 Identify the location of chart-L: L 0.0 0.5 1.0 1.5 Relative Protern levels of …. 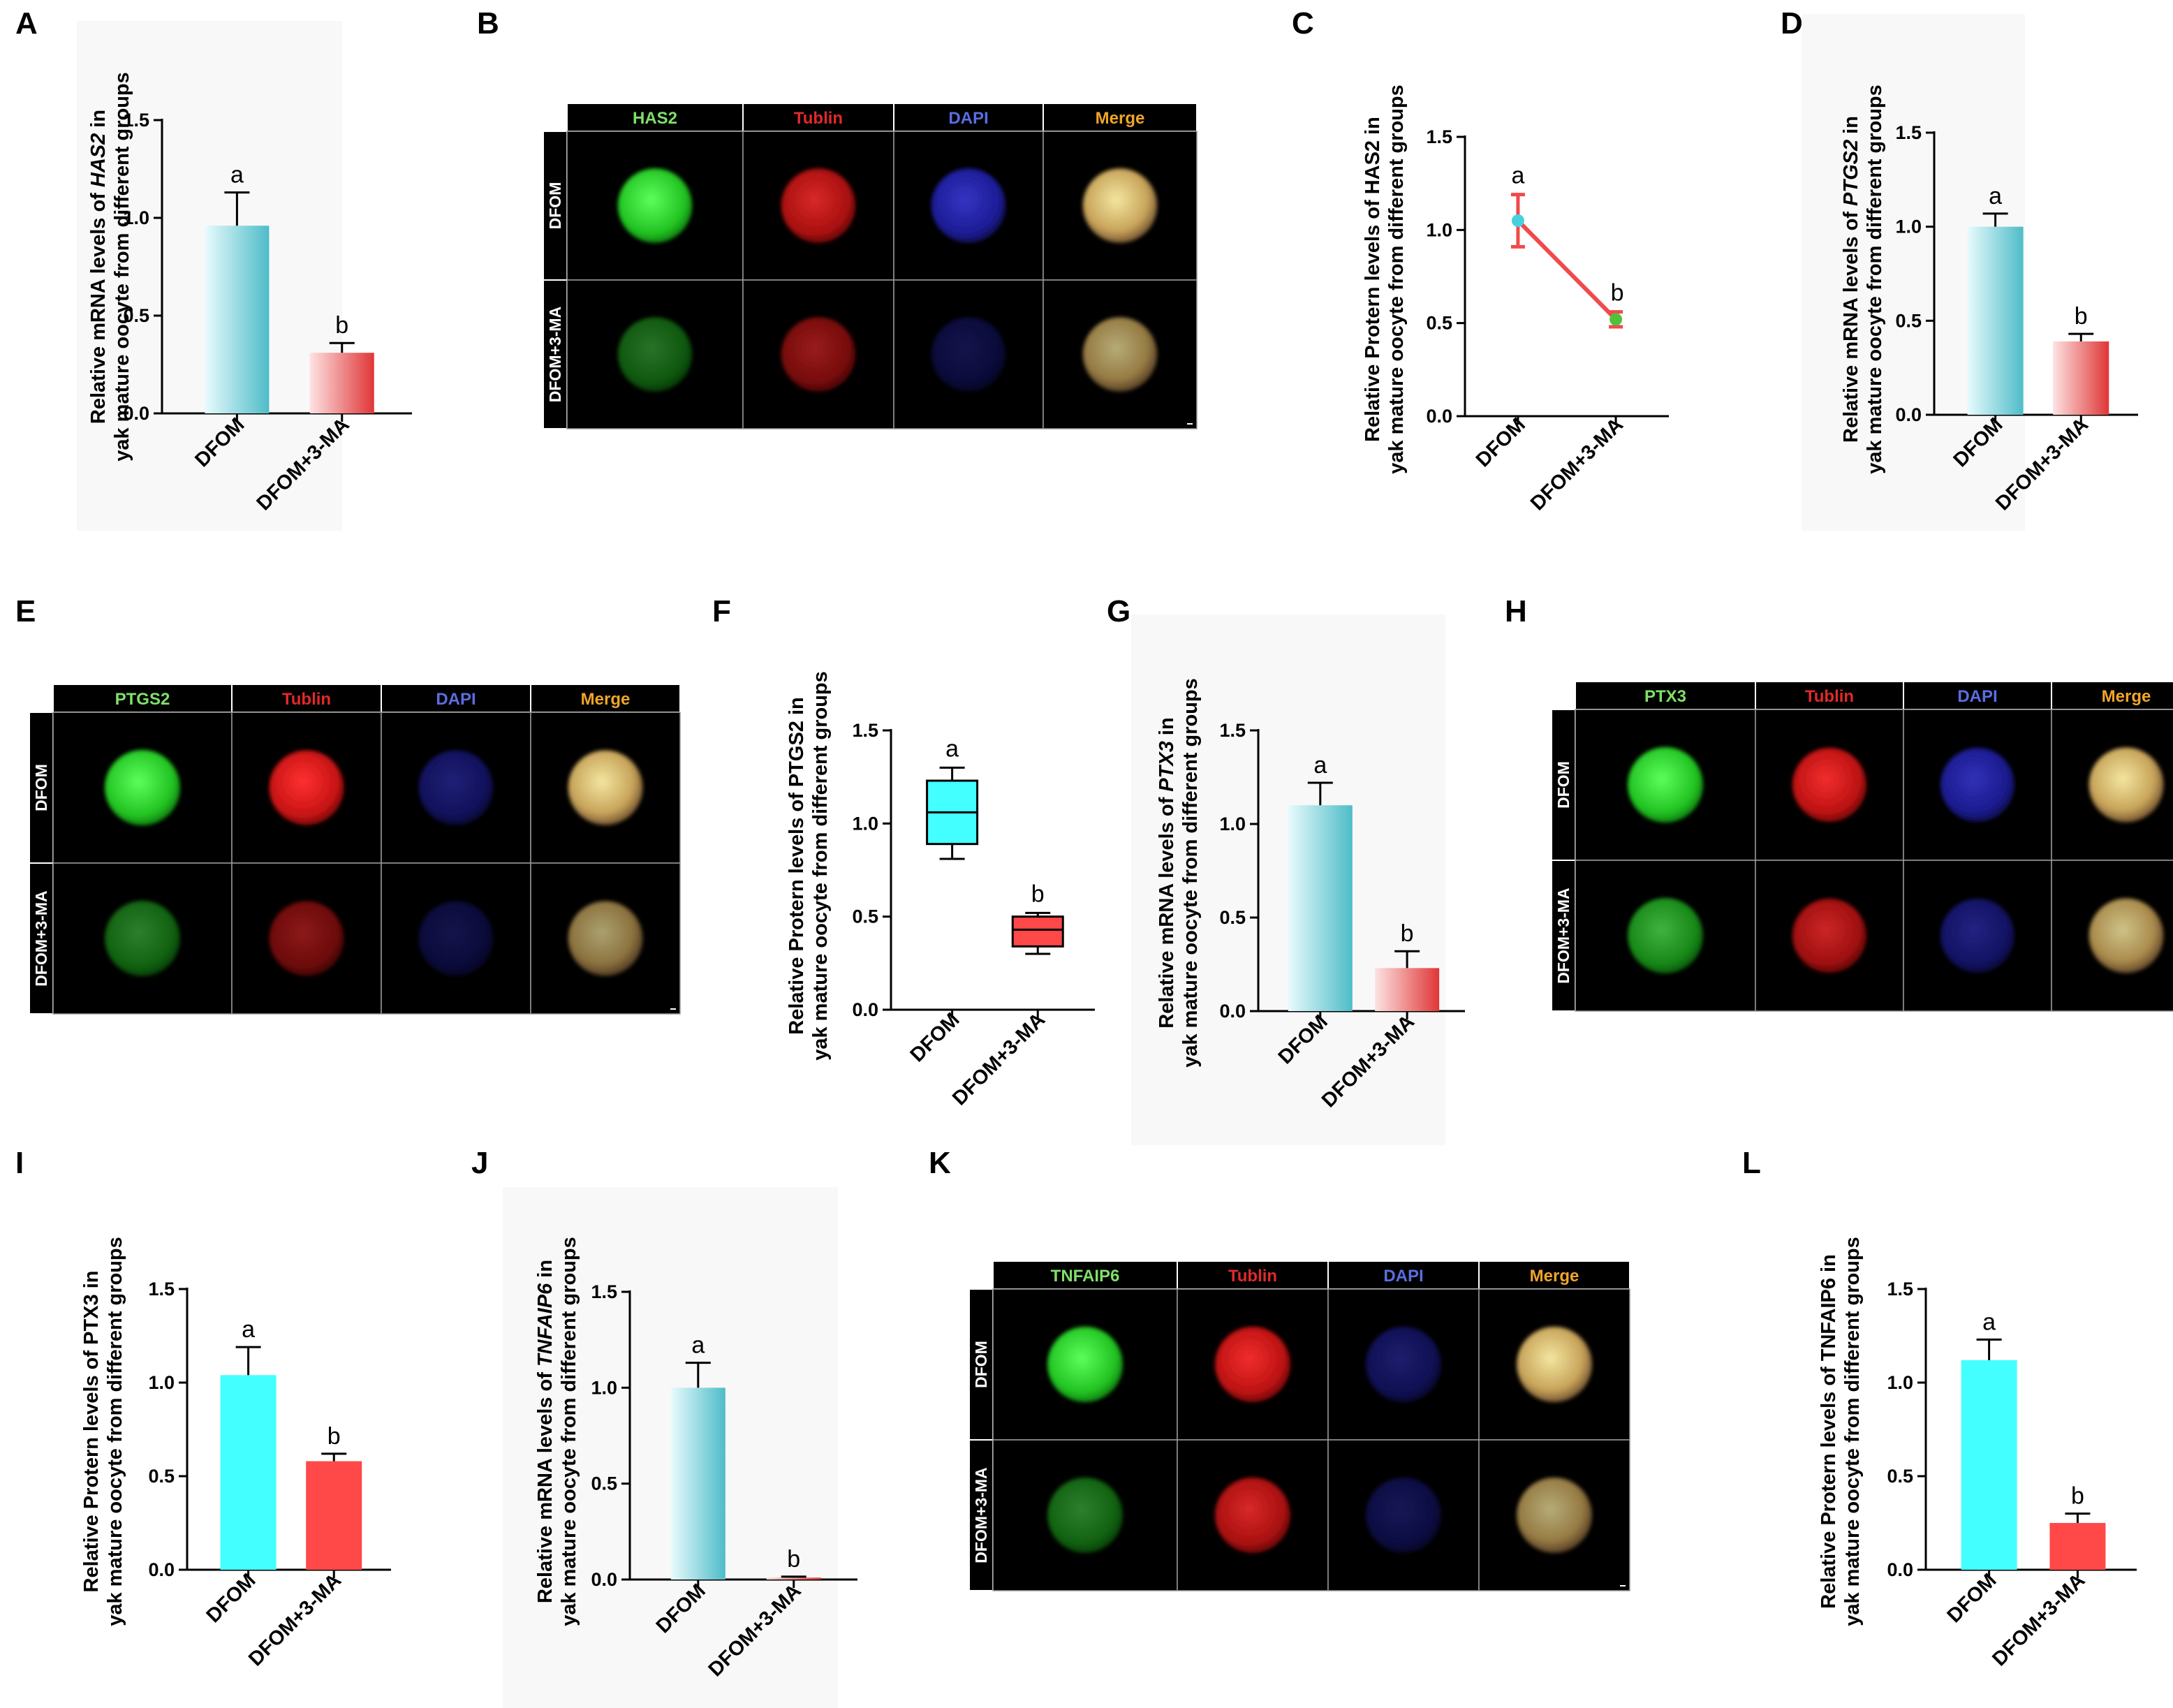
(1939, 1408).